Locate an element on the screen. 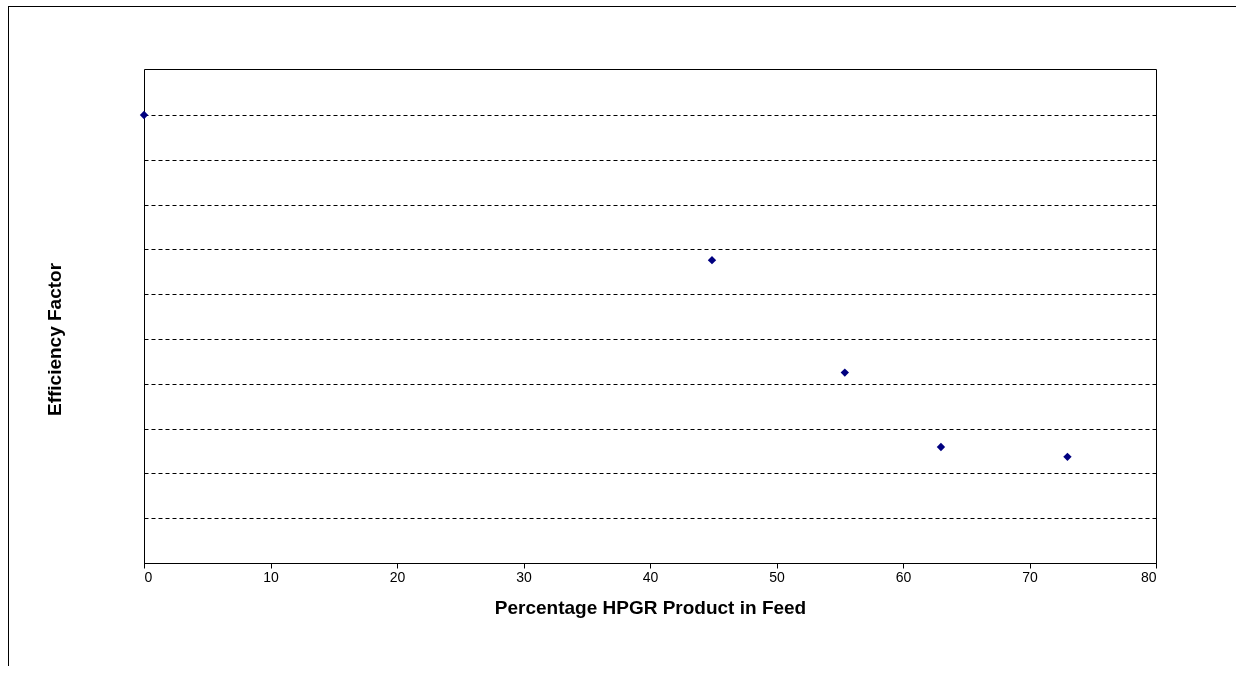 The height and width of the screenshot is (675, 1246). x-tick-label: 10 is located at coordinates (271, 576).